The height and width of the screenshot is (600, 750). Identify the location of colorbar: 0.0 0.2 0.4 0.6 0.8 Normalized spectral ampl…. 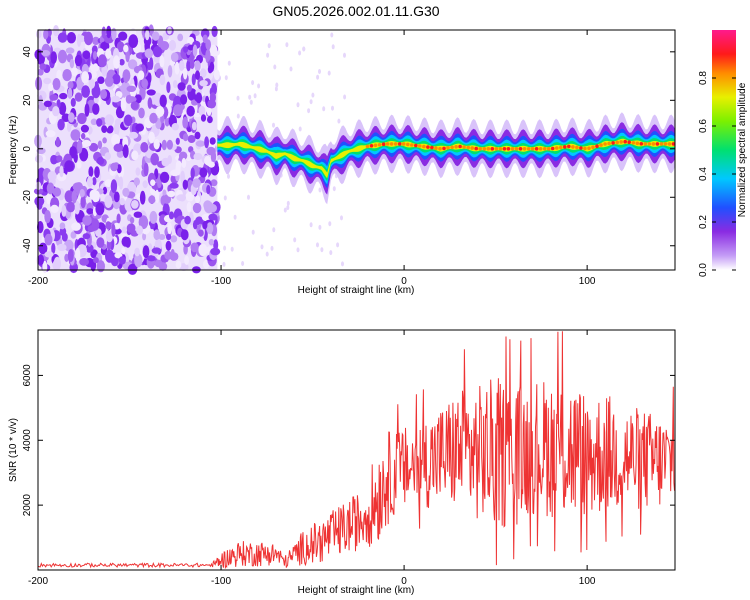
(723, 153).